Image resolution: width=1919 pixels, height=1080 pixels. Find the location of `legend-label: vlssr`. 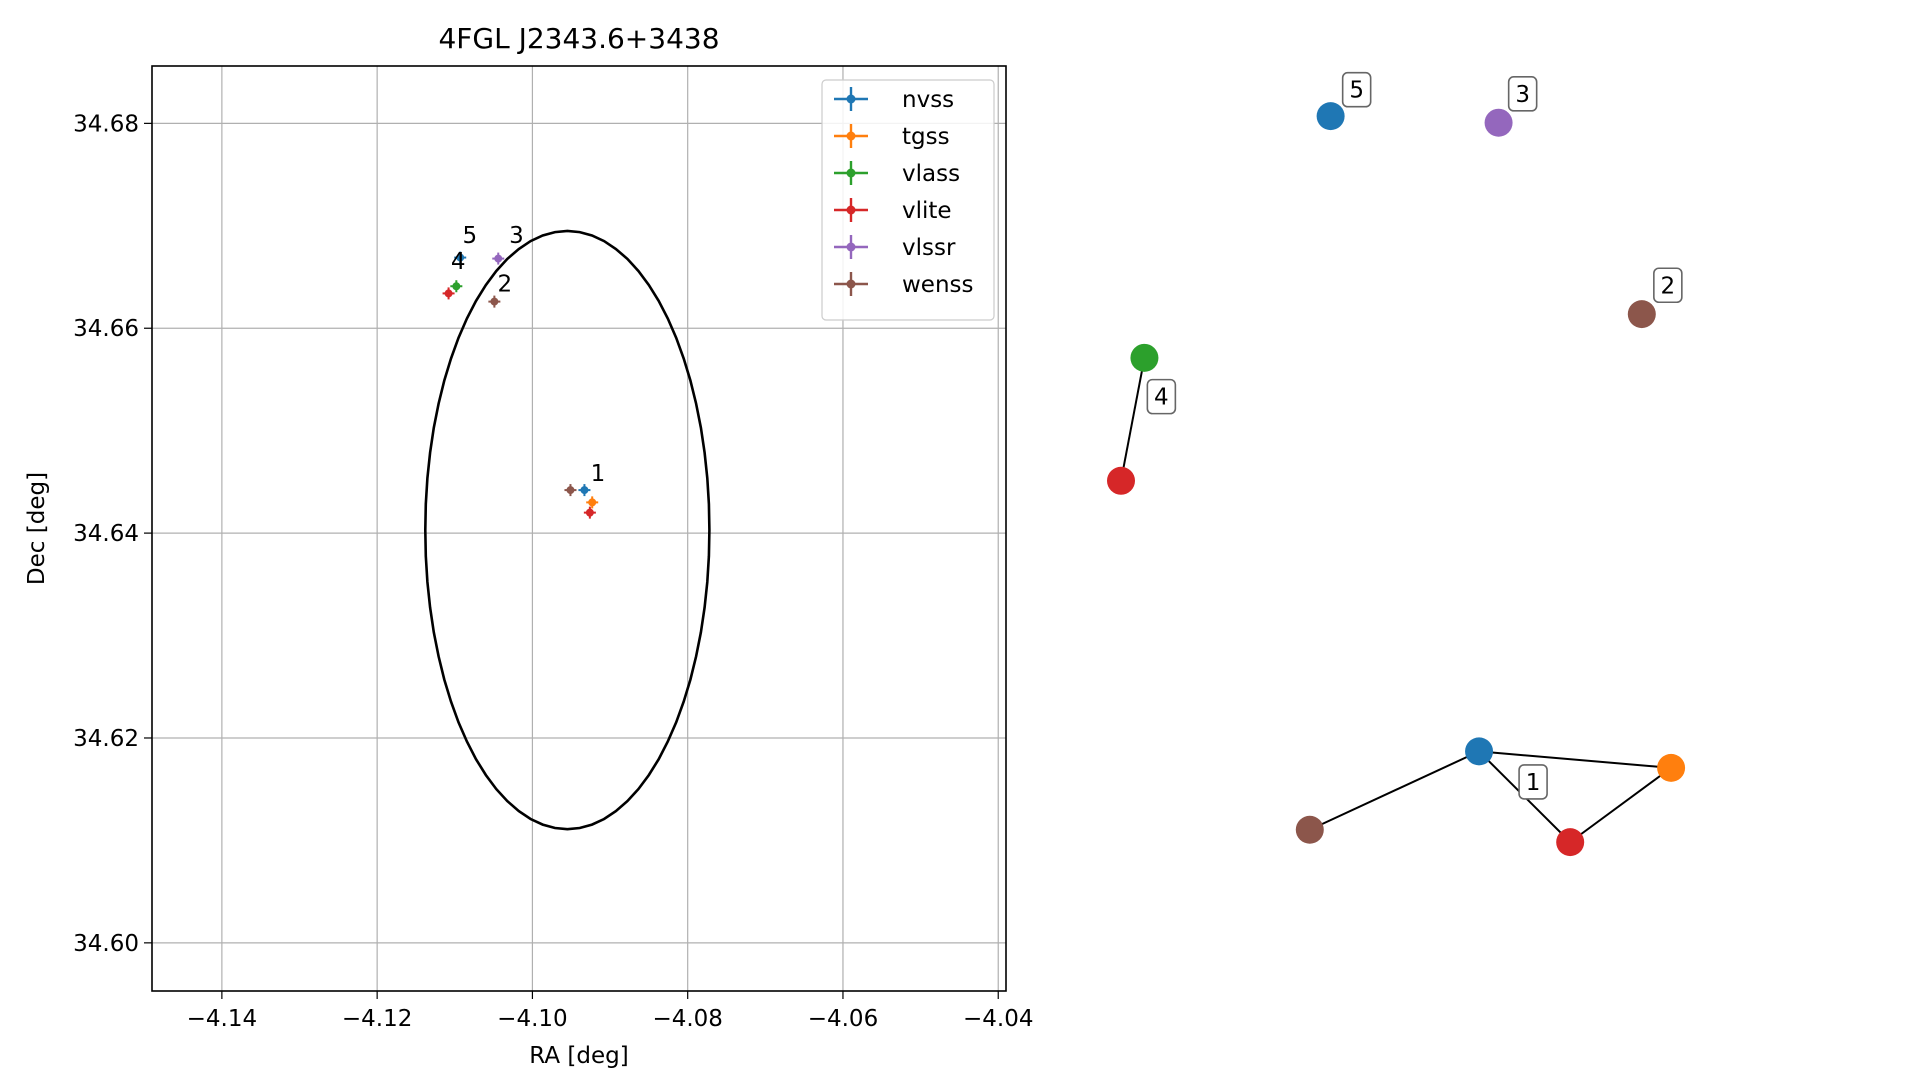

legend-label: vlssr is located at coordinates (929, 248).